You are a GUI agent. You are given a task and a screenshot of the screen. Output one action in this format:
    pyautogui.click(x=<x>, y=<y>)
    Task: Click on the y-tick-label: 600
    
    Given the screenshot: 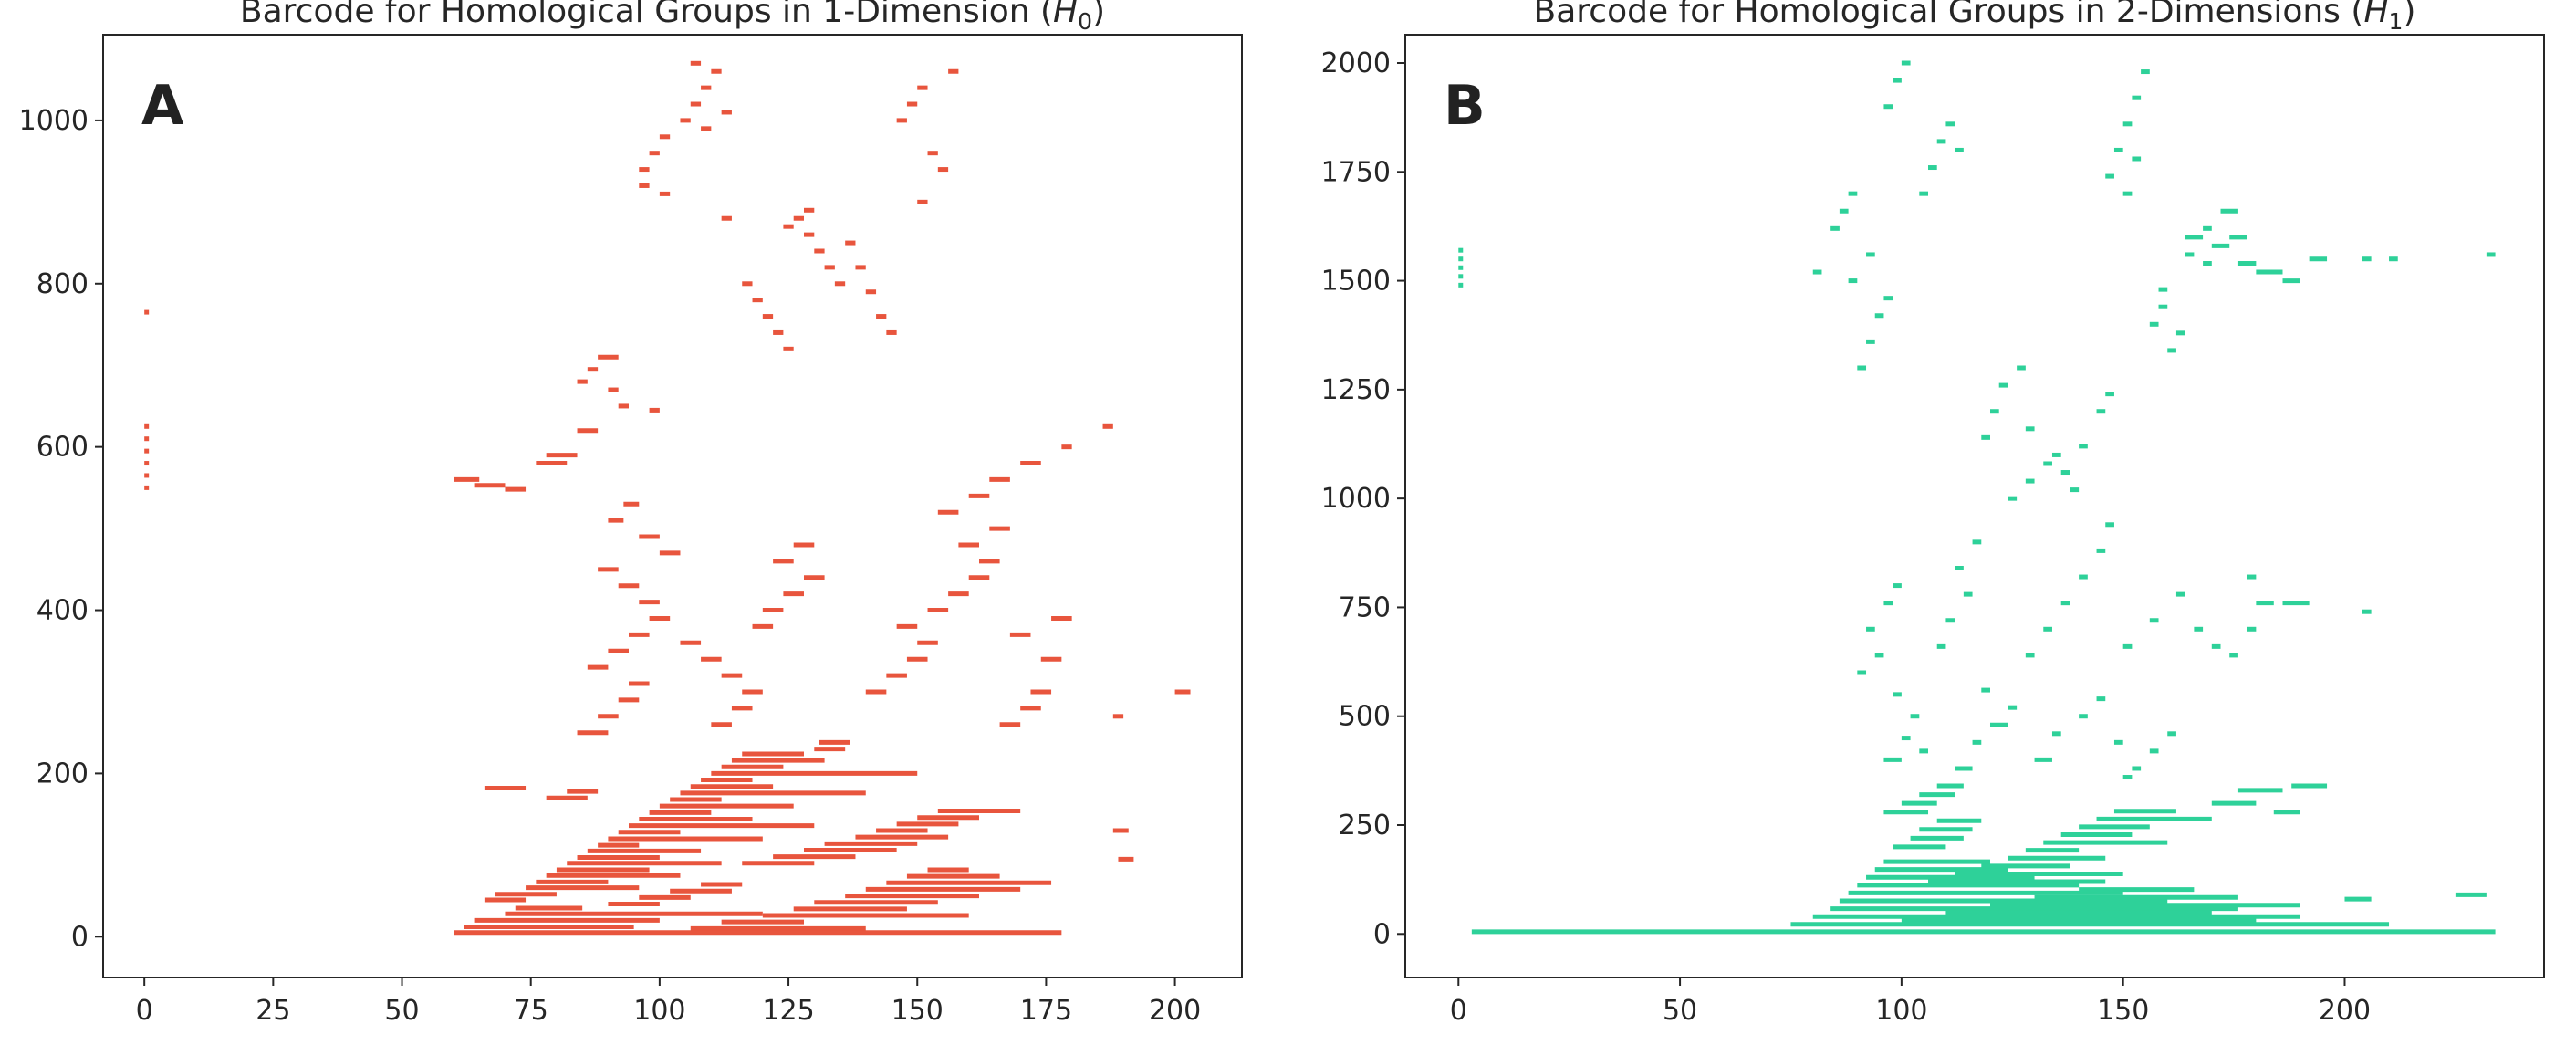 What is the action you would take?
    pyautogui.click(x=63, y=448)
    